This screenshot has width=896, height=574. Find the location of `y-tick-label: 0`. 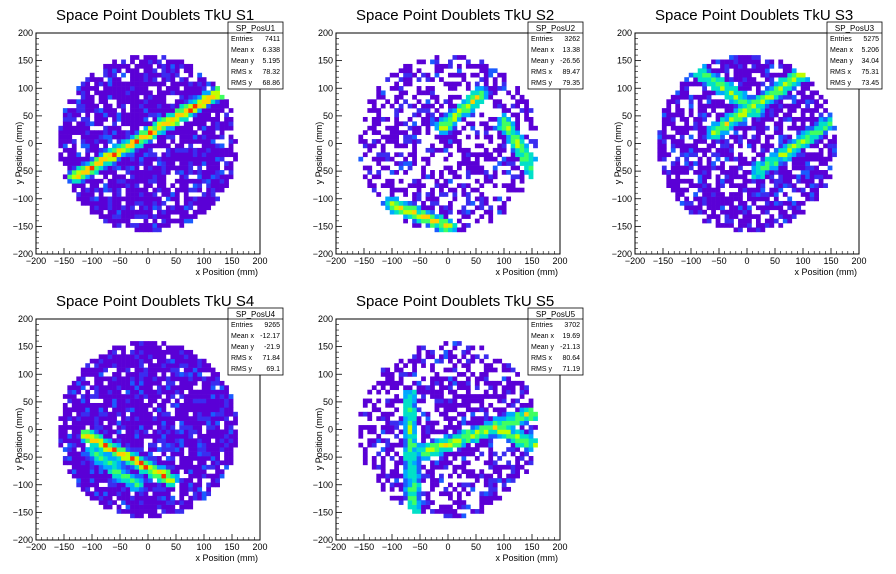

y-tick-label: 0 is located at coordinates (330, 144).